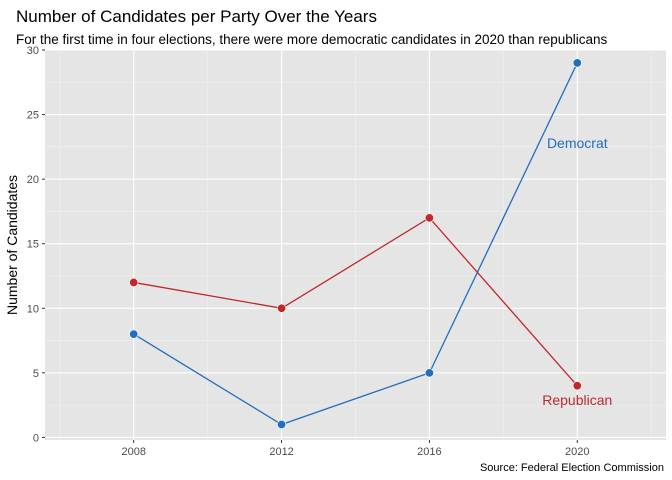 The width and height of the screenshot is (672, 480). What do you see at coordinates (36, 438) in the screenshot?
I see `y-tick-label: 0` at bounding box center [36, 438].